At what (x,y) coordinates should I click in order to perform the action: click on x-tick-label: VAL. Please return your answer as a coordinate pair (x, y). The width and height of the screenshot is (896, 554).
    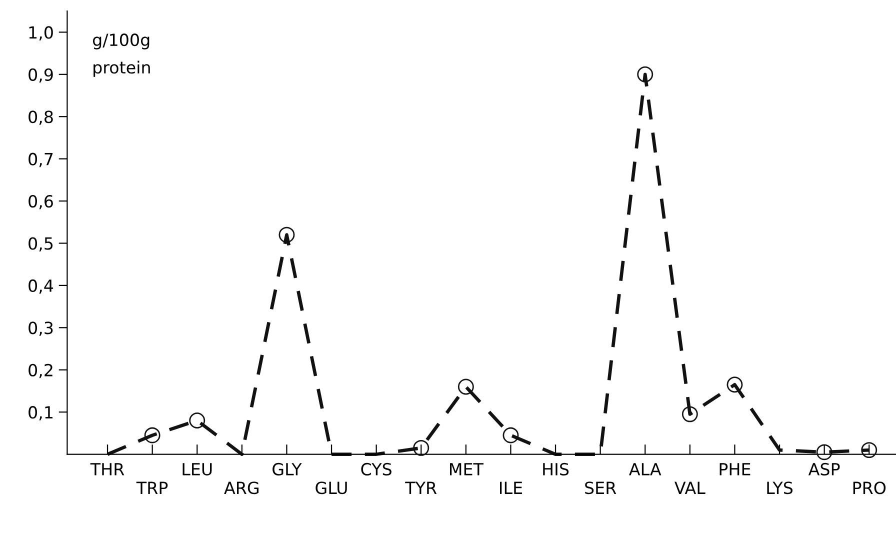
    Looking at the image, I should click on (690, 488).